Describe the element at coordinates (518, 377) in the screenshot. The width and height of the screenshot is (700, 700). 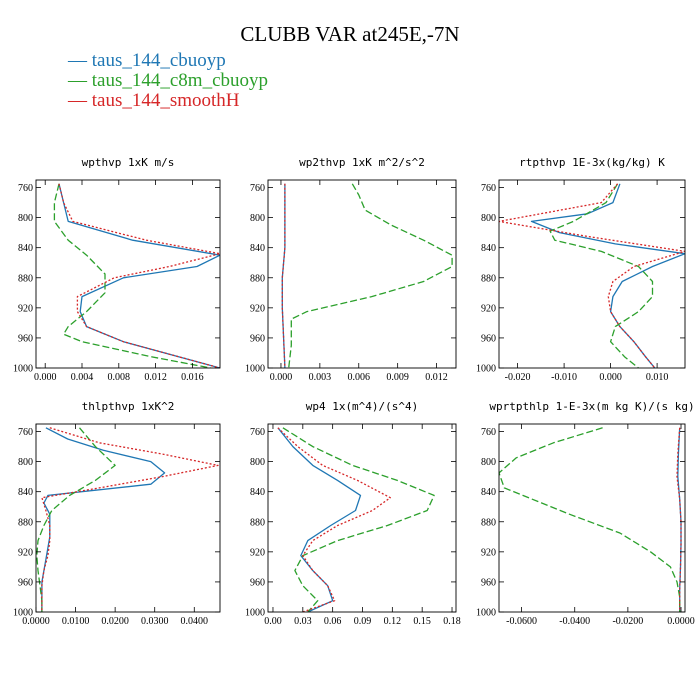
I see `x-tick-label: -0.020` at that location.